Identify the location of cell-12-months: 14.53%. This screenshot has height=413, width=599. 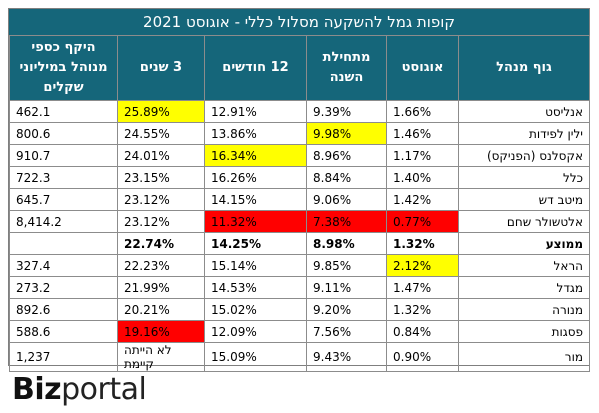
(255, 287).